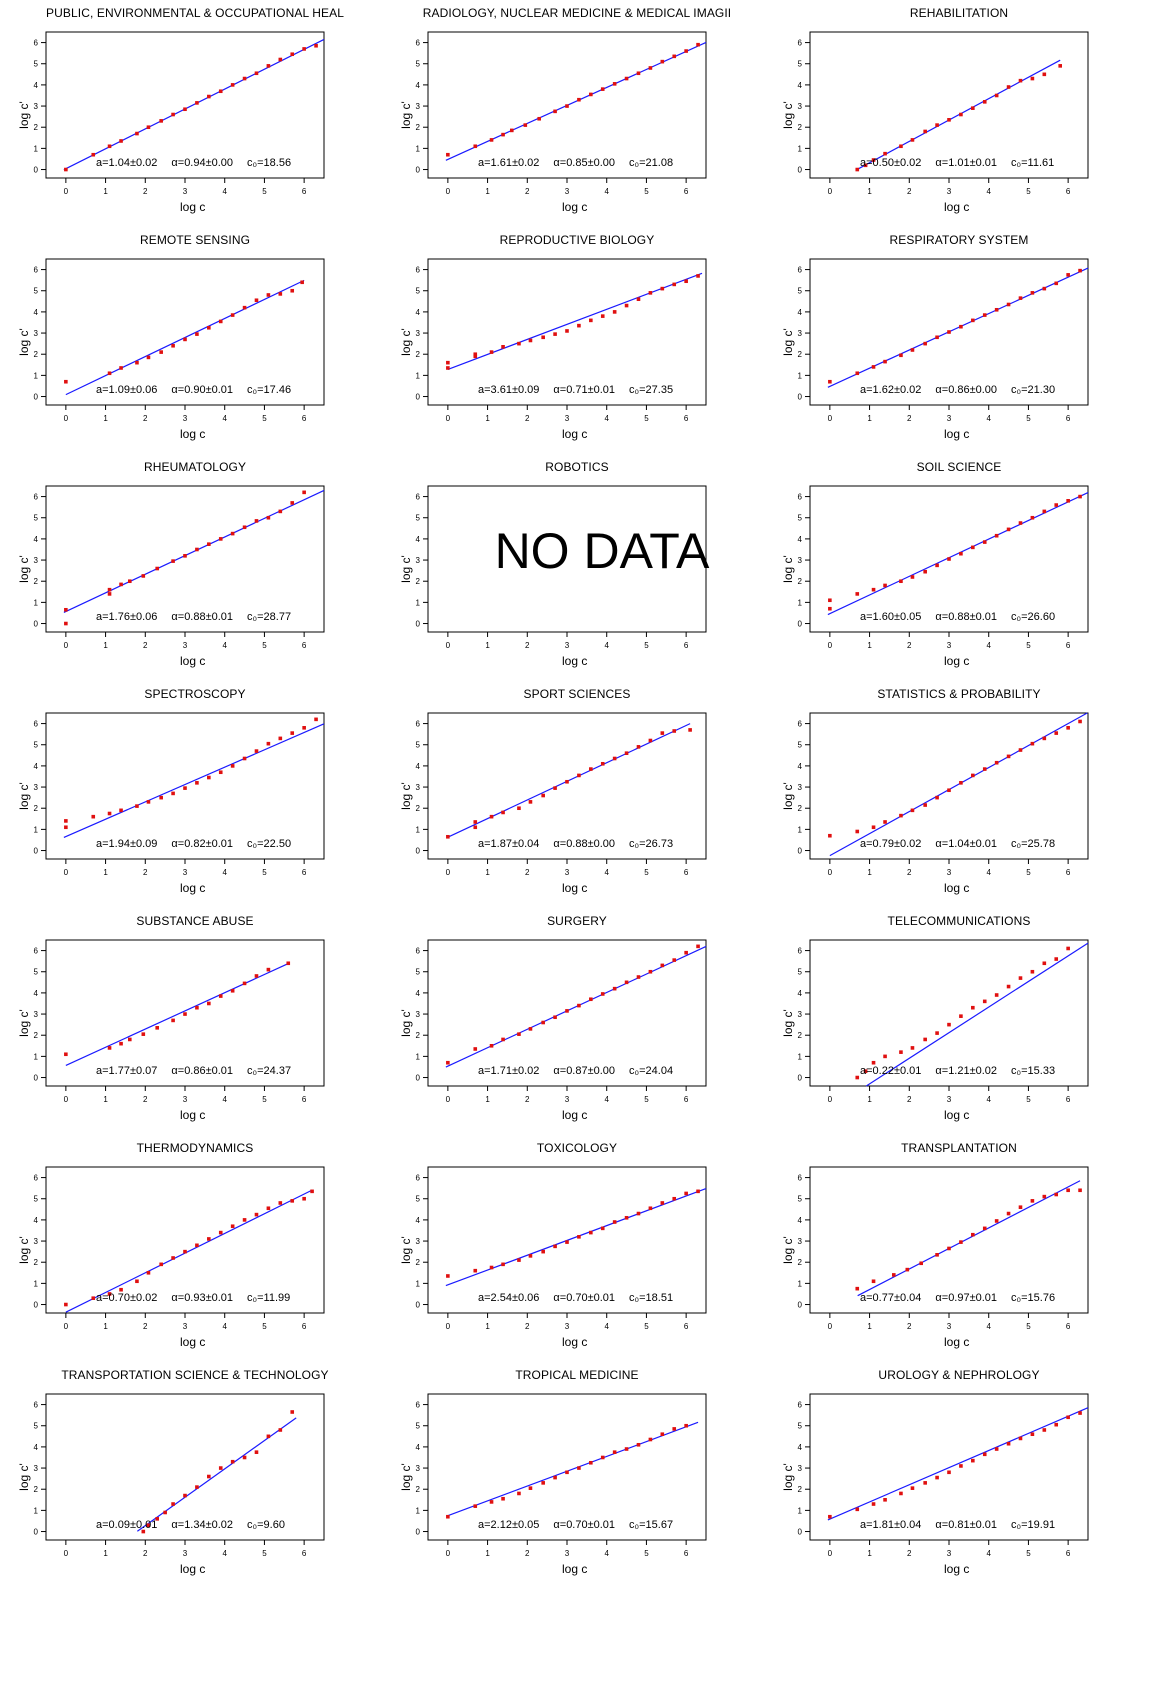  I want to click on fit-annotation: a=0.77±0.04 α=0.97±0.01 c₀=15.76, so click(957, 1298).